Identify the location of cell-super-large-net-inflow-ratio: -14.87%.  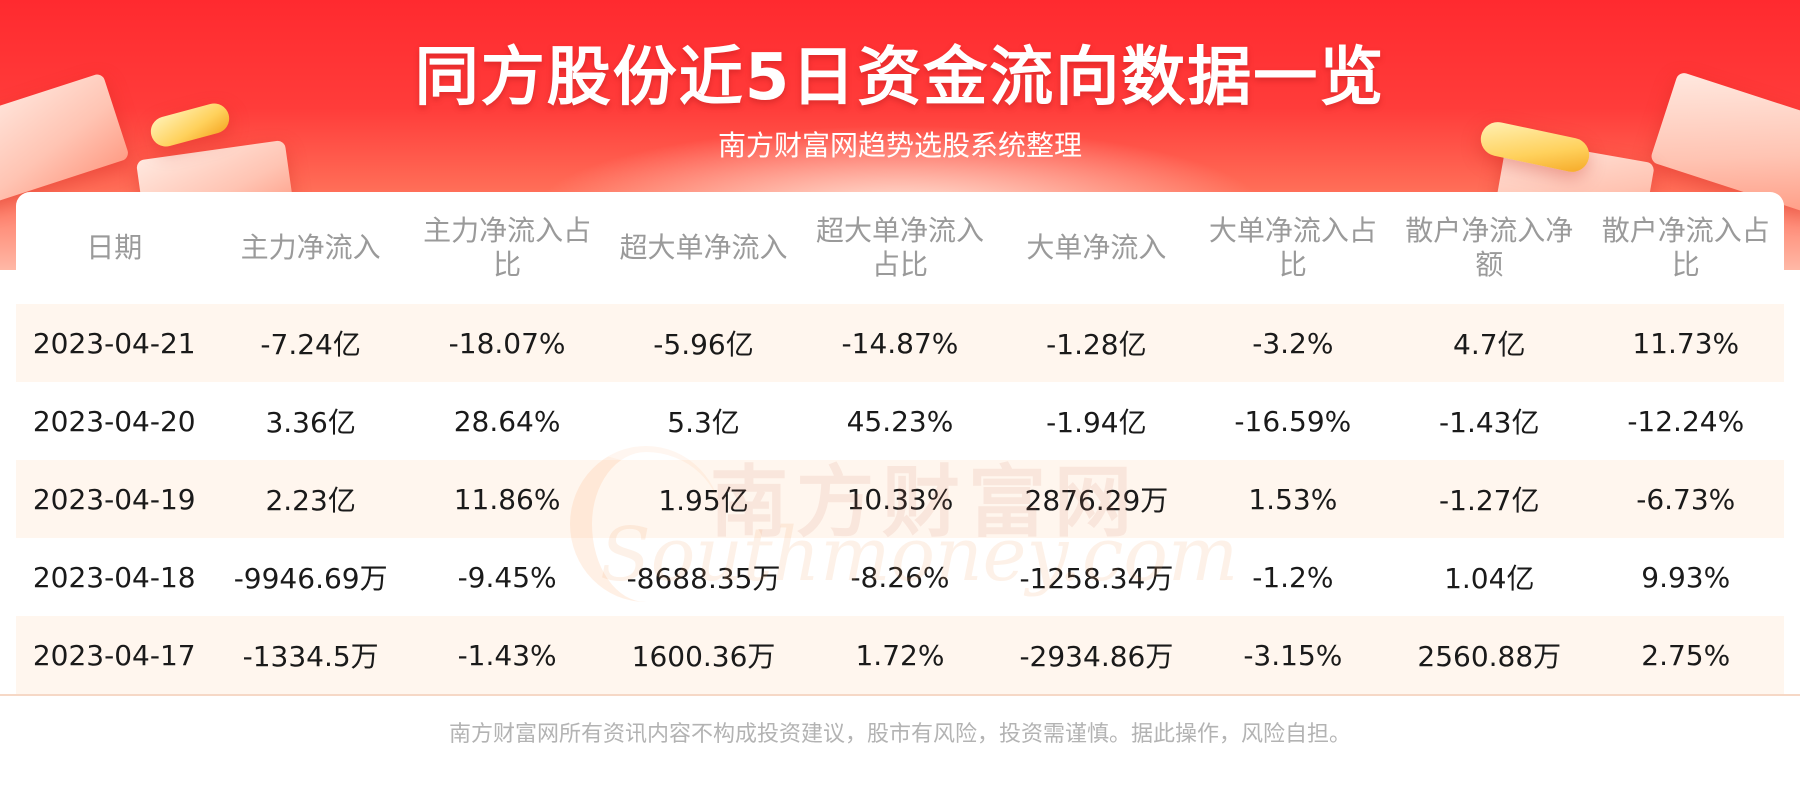
(900, 343).